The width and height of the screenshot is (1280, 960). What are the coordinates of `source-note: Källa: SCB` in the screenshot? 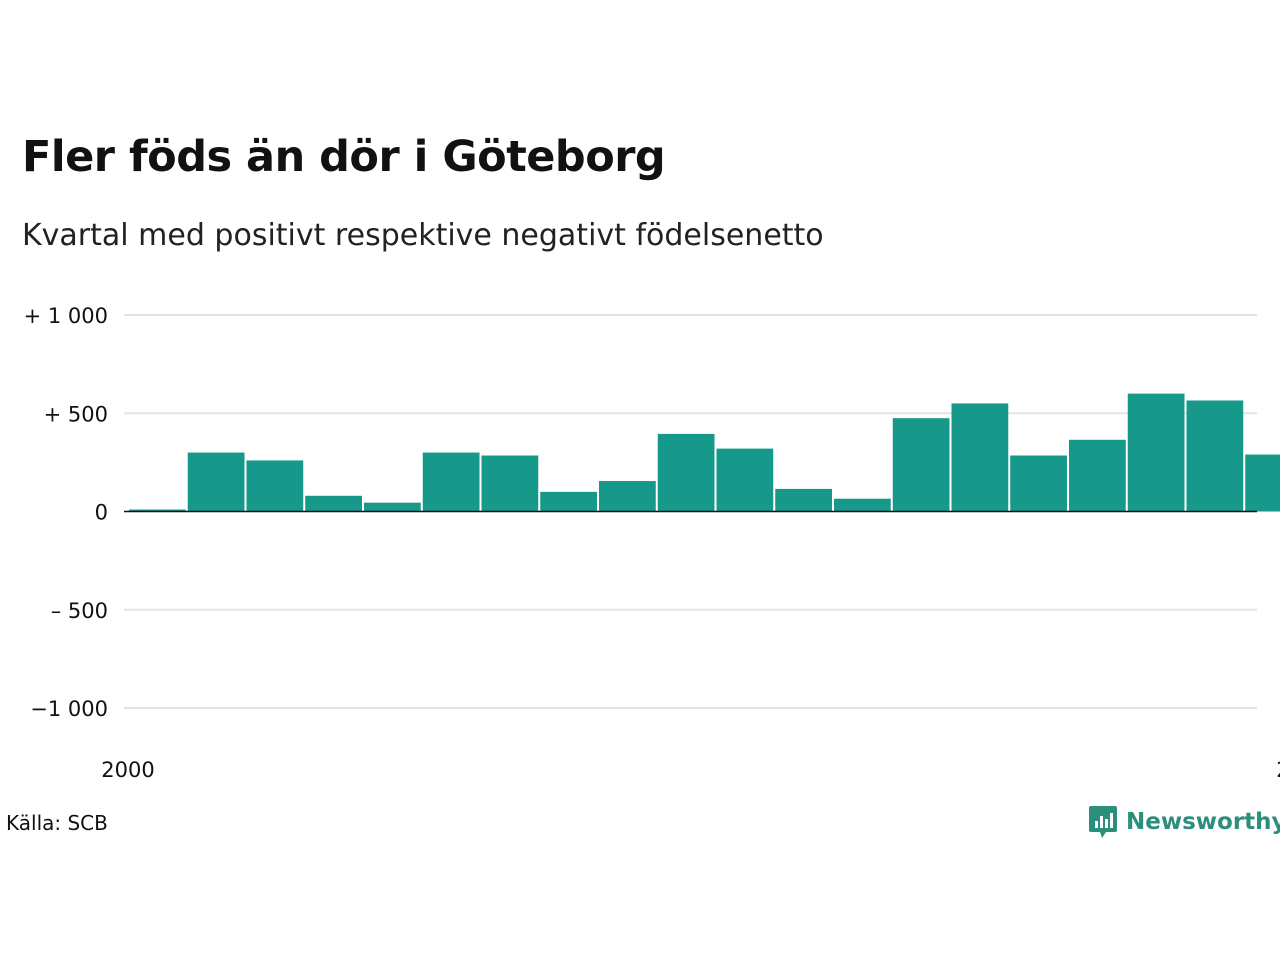 It's located at (57, 823).